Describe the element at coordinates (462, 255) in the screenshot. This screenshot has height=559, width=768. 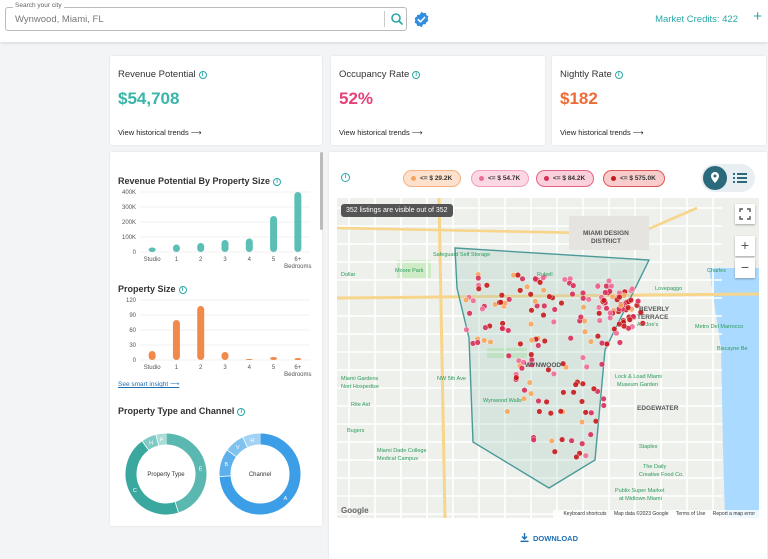
I see `map-poi-label: Safeguard Self Storage` at that location.